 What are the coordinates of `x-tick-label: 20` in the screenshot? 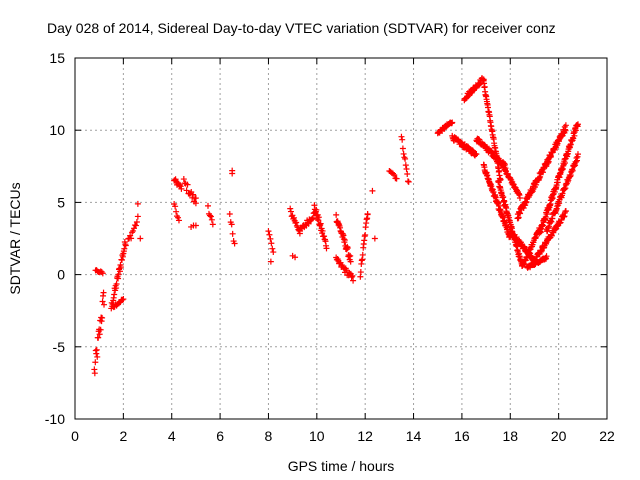 It's located at (559, 436).